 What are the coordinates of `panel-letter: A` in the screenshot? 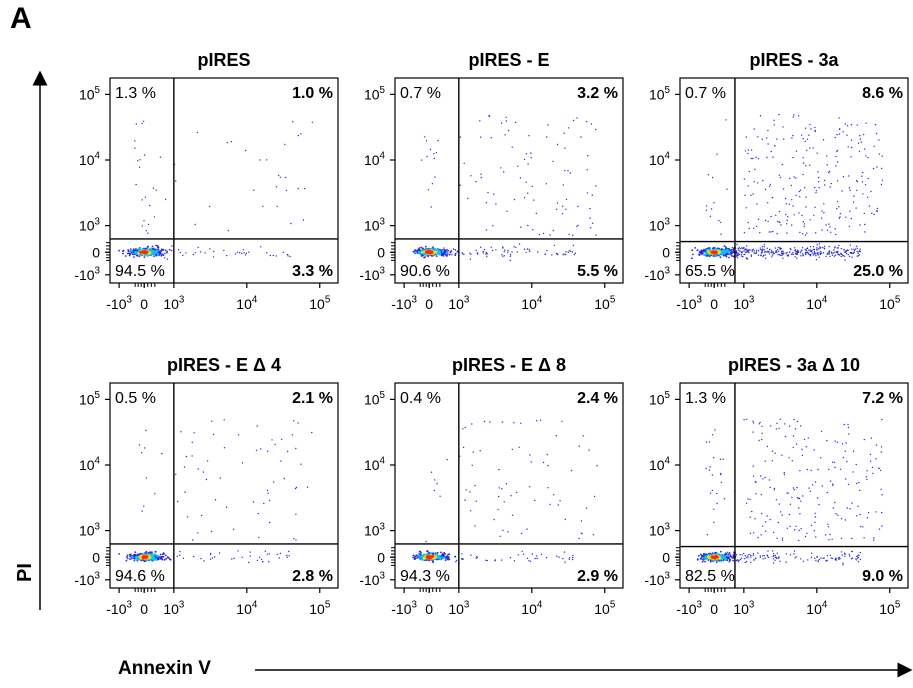 It's located at (21, 18).